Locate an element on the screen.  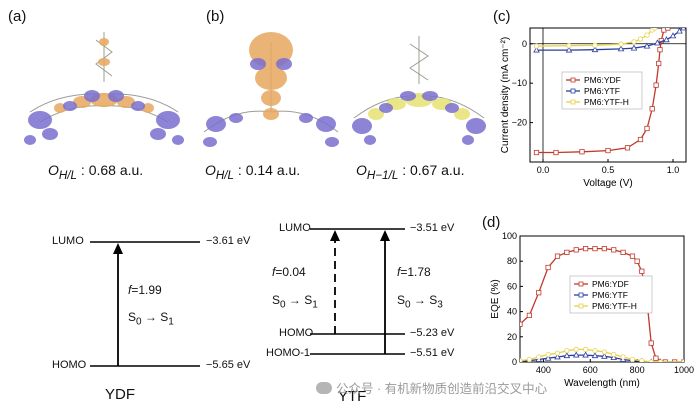
panel-label-b: (b) is located at coordinates (215, 16).